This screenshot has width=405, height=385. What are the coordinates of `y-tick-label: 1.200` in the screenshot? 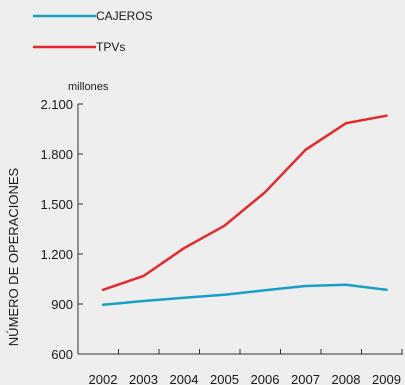 It's located at (56, 254).